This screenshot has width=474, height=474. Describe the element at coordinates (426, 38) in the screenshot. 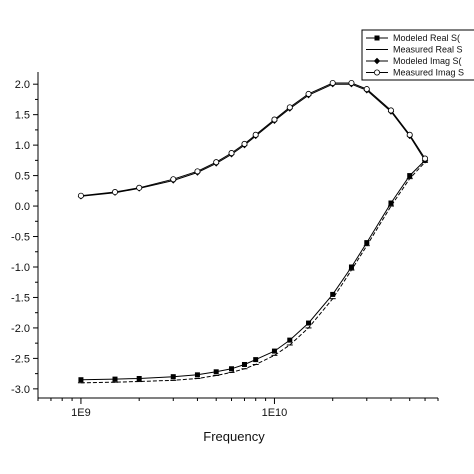

I see `legend-label: Modeled Real S(` at that location.